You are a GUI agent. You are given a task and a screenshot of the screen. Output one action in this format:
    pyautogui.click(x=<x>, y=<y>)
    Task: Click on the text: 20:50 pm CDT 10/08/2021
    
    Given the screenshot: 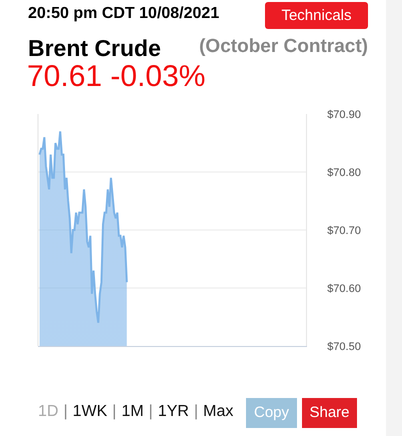 What is the action you would take?
    pyautogui.click(x=124, y=14)
    